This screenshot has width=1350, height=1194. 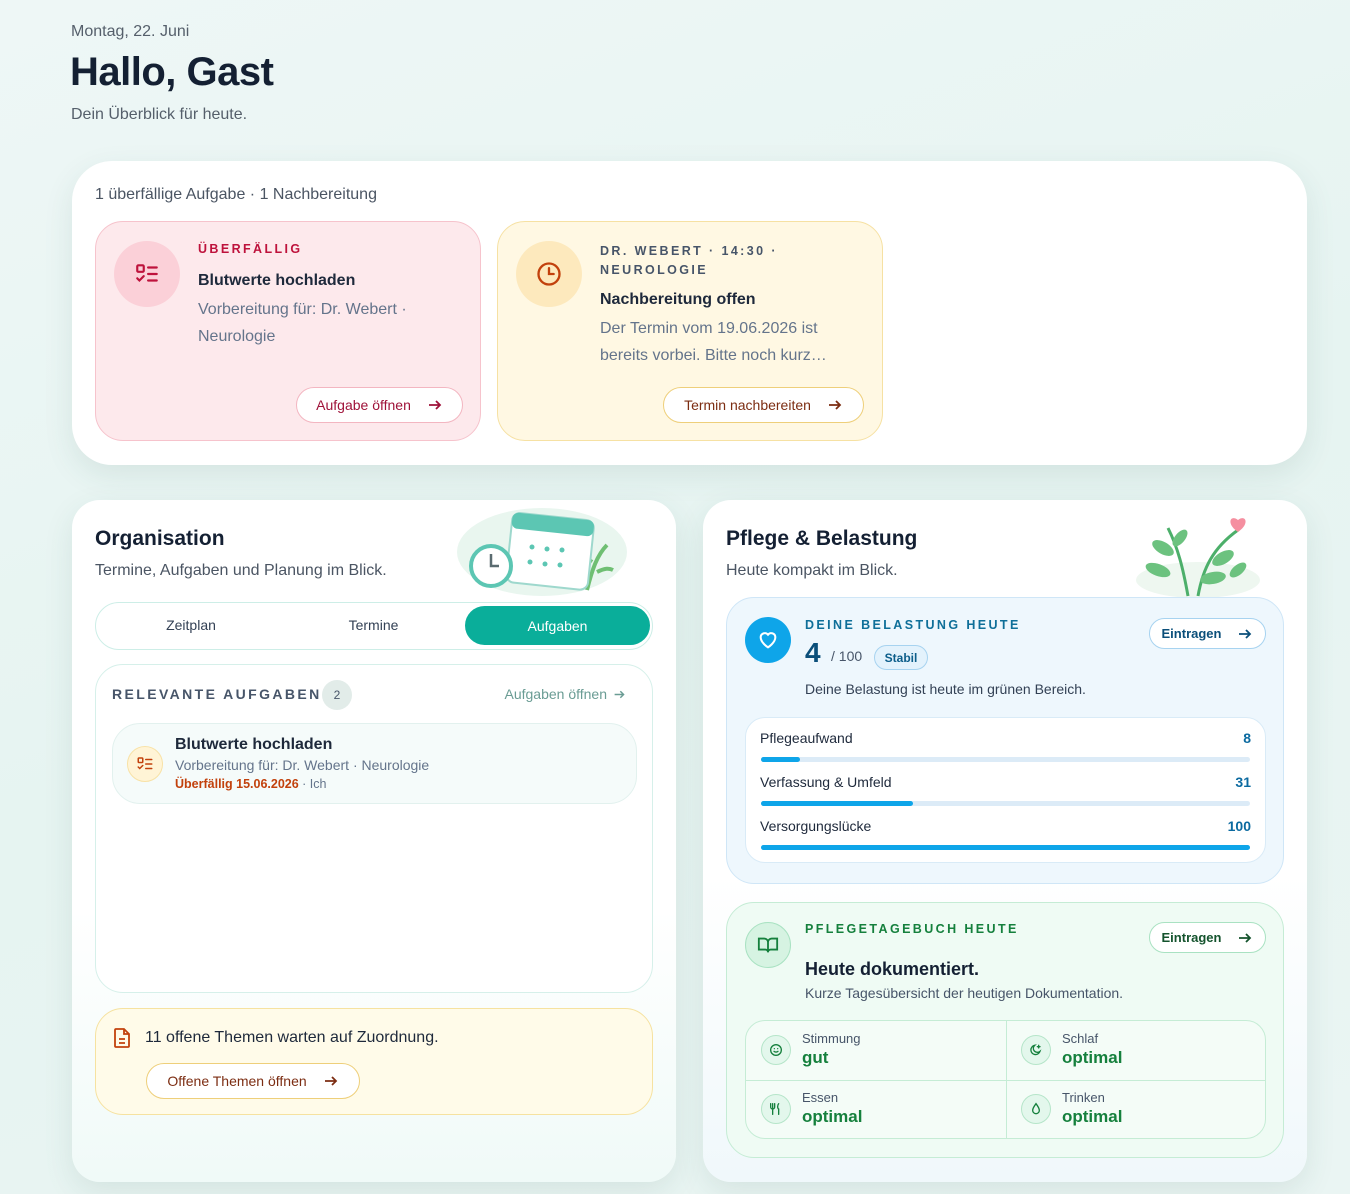 What do you see at coordinates (555, 694) in the screenshot?
I see `link-label: Aufgaben öffnen` at bounding box center [555, 694].